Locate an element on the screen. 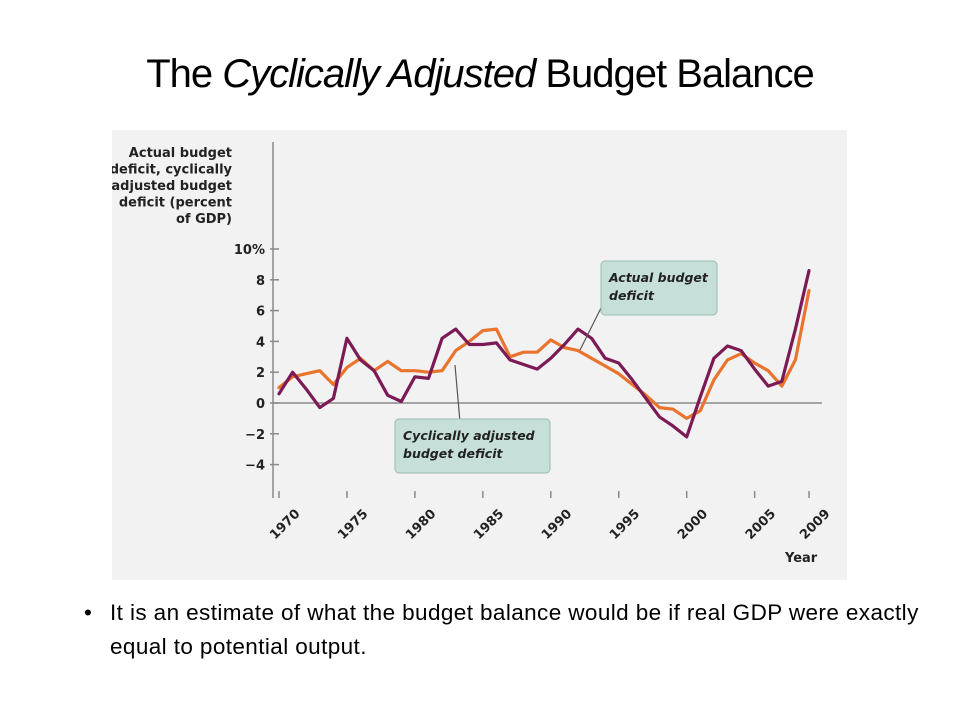 The height and width of the screenshot is (720, 960). y-axis-label-line: of GDP) is located at coordinates (204, 219).